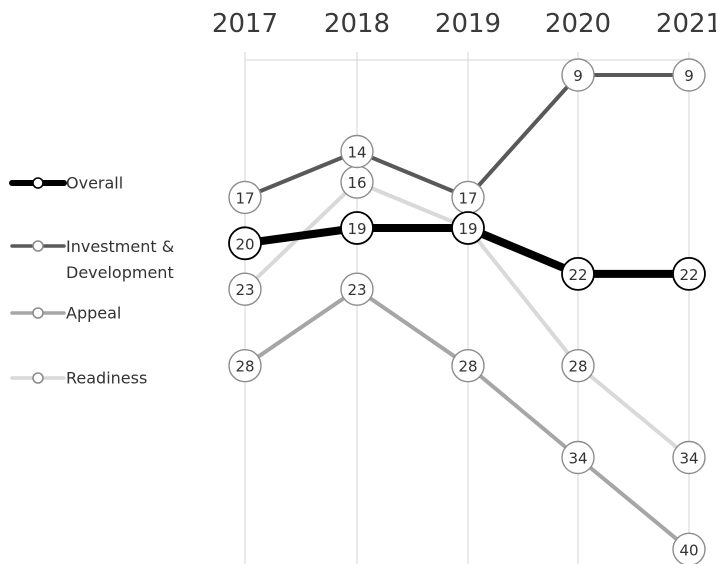  I want to click on data-point-investment-development-2021, so click(689, 75).